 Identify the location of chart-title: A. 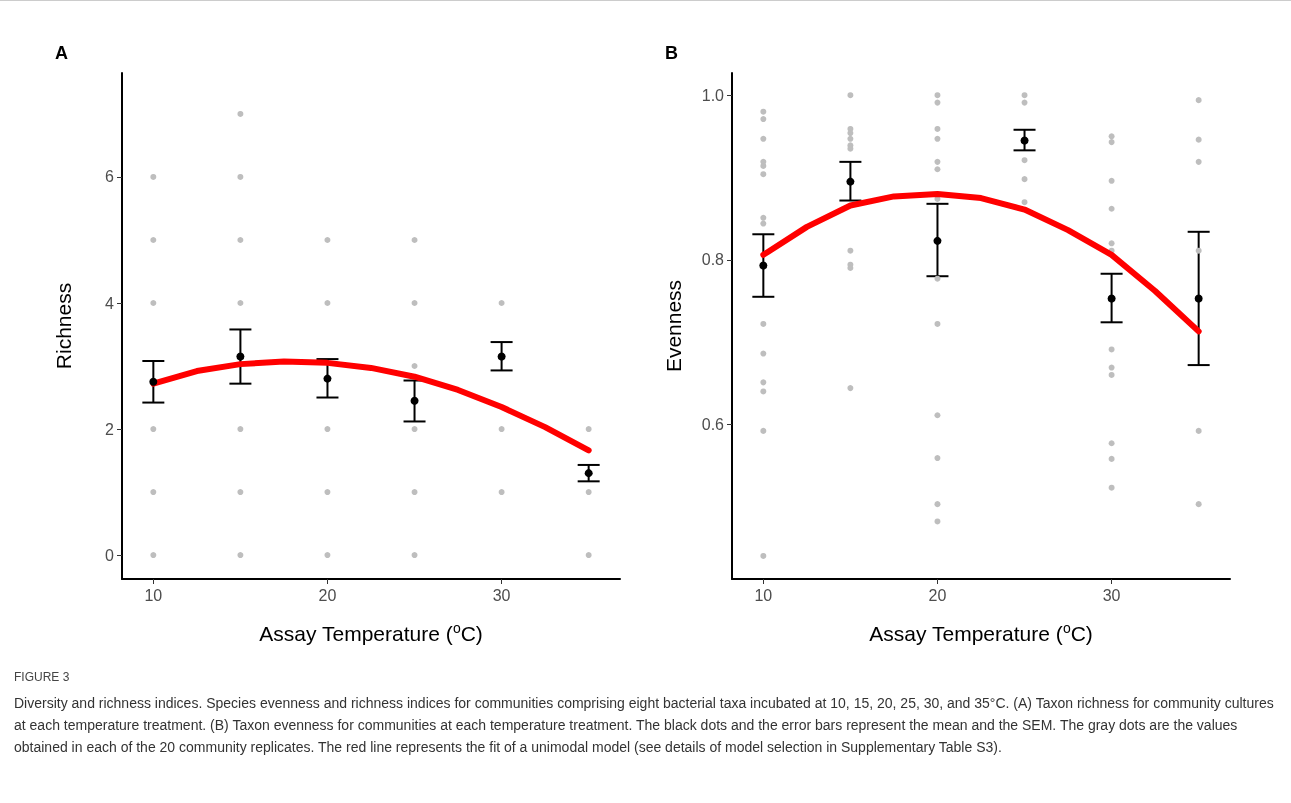
(61, 53).